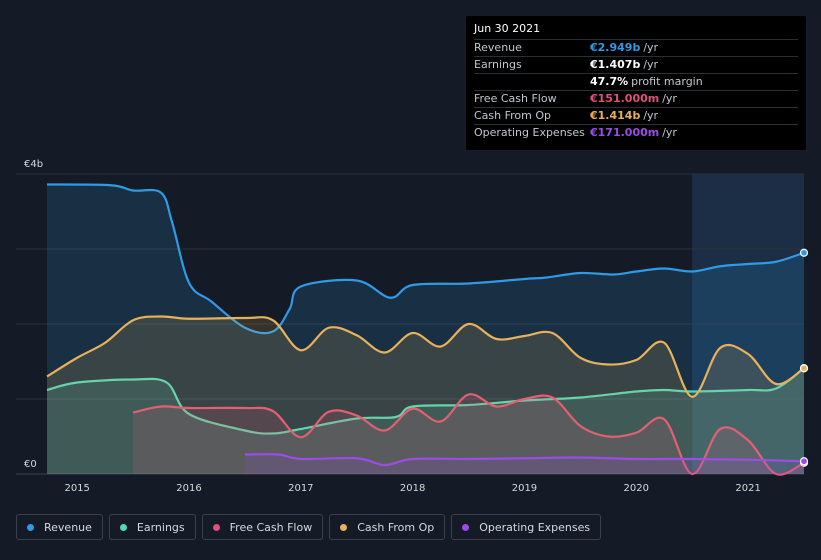 The image size is (821, 560). What do you see at coordinates (498, 64) in the screenshot?
I see `tooltip-label: Earnings` at bounding box center [498, 64].